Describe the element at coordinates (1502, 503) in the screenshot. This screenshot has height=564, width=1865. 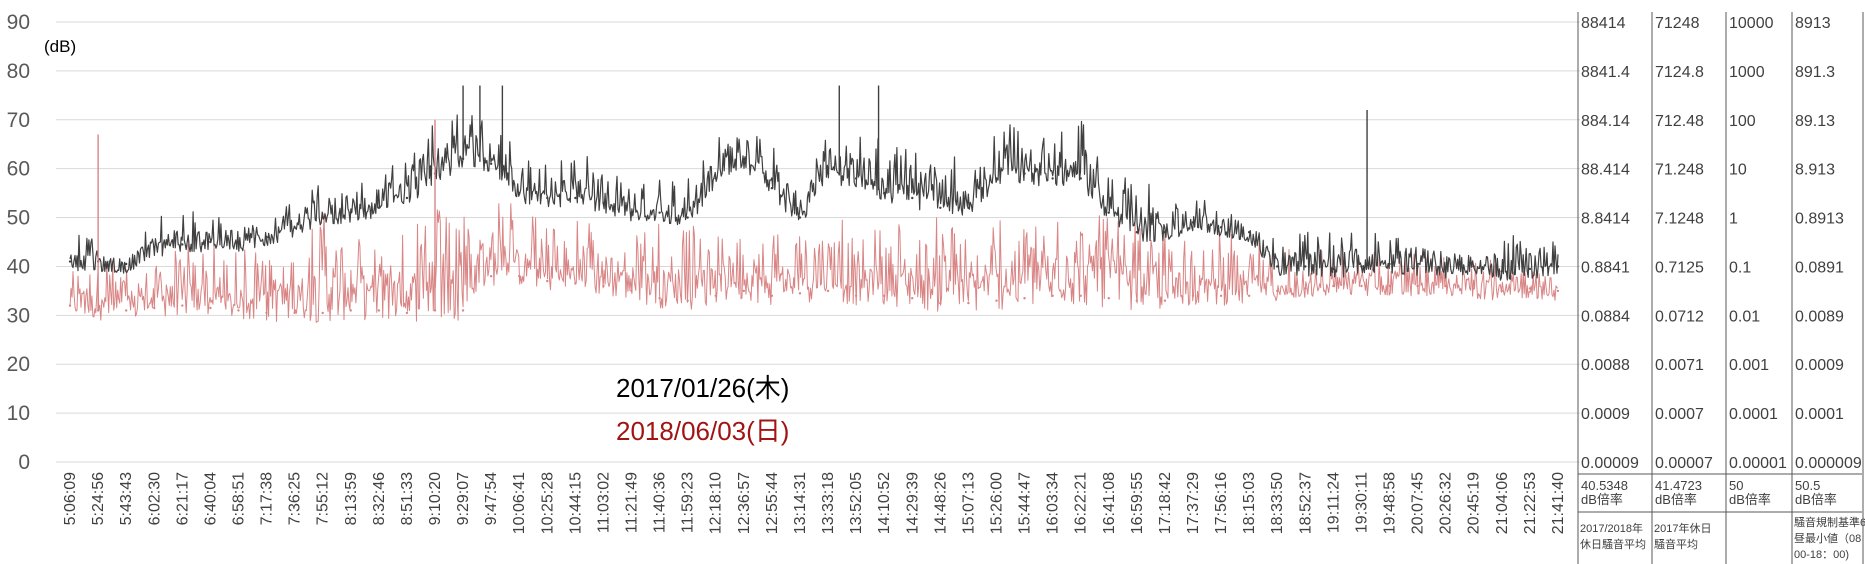
I see `x-tick-label: 21:04:06` at that location.